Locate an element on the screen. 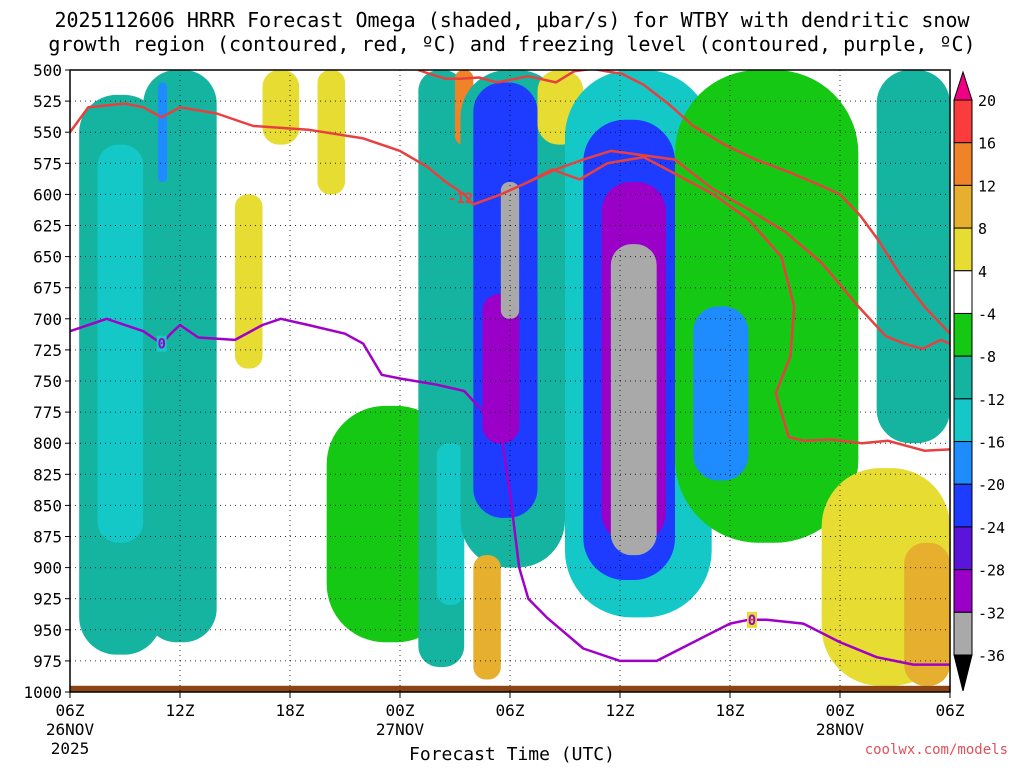  x-tick-label-1: 12Z is located at coordinates (180, 710).